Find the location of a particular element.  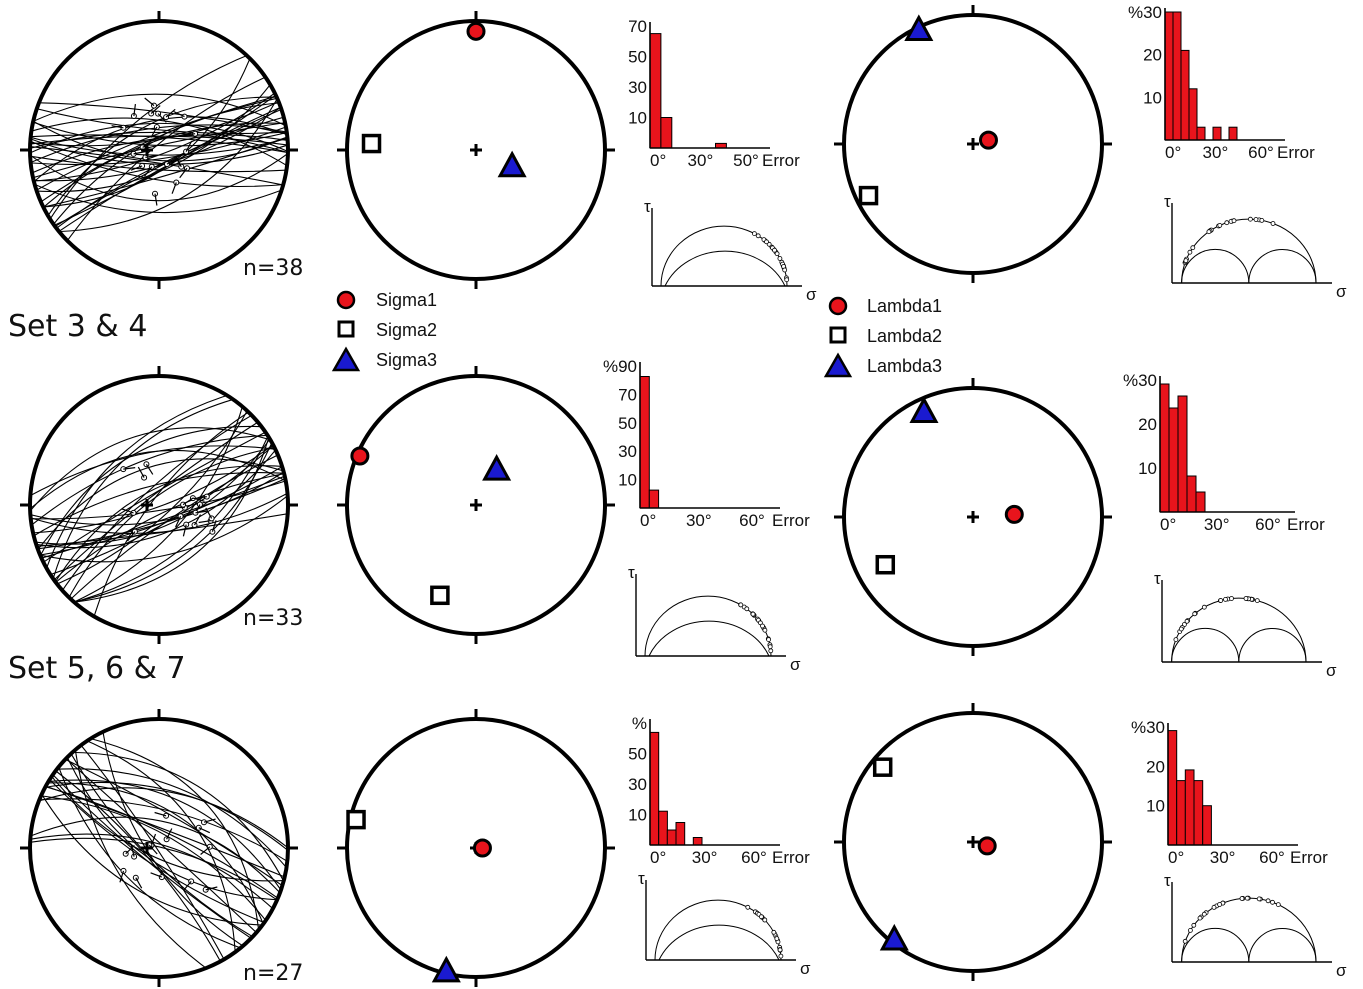

fault-plane-net-row3 is located at coordinates (159, 848).